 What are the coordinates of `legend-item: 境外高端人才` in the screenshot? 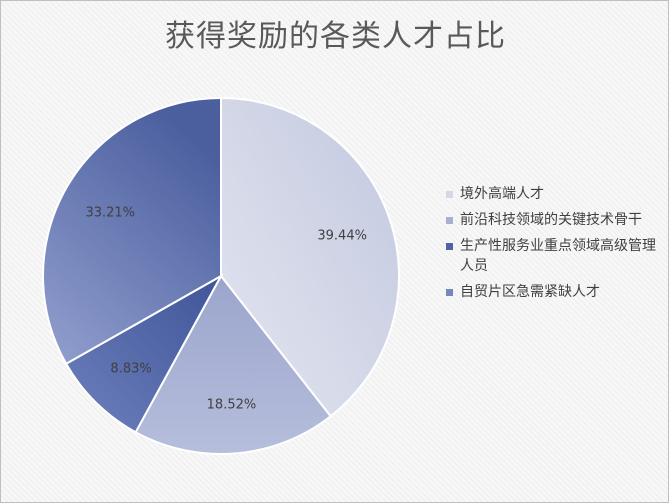 It's located at (553, 194).